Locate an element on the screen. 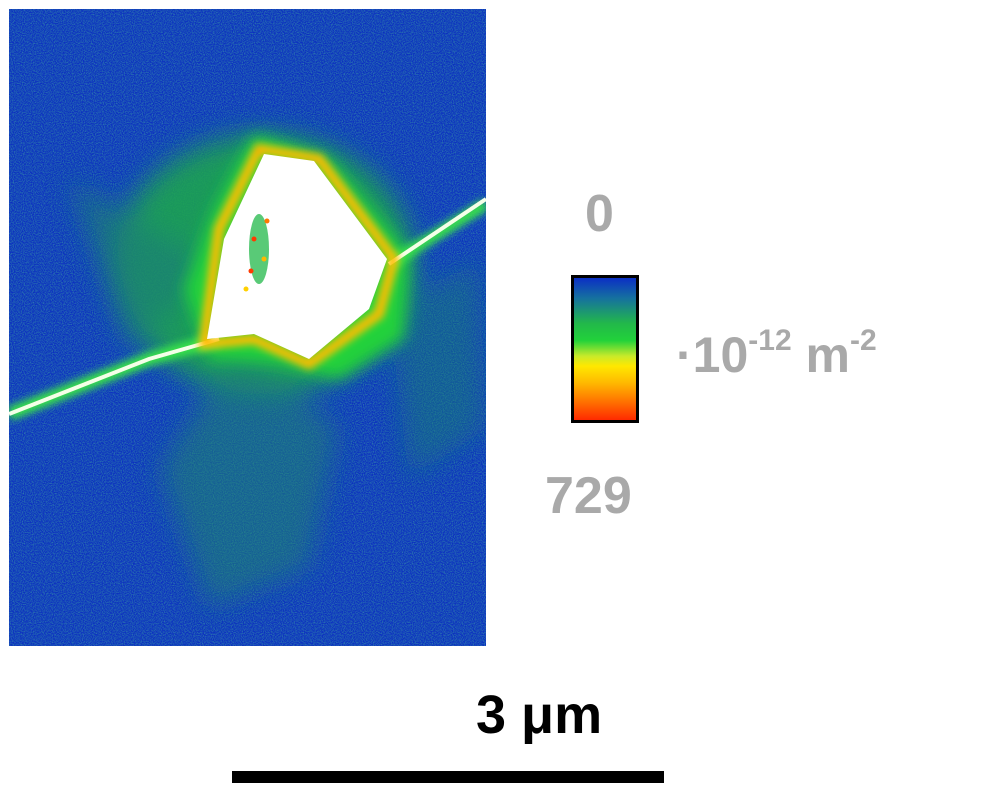 Image resolution: width=981 pixels, height=785 pixels. colorbar-unit-label: ·10-12 m-2 is located at coordinates (776, 354).